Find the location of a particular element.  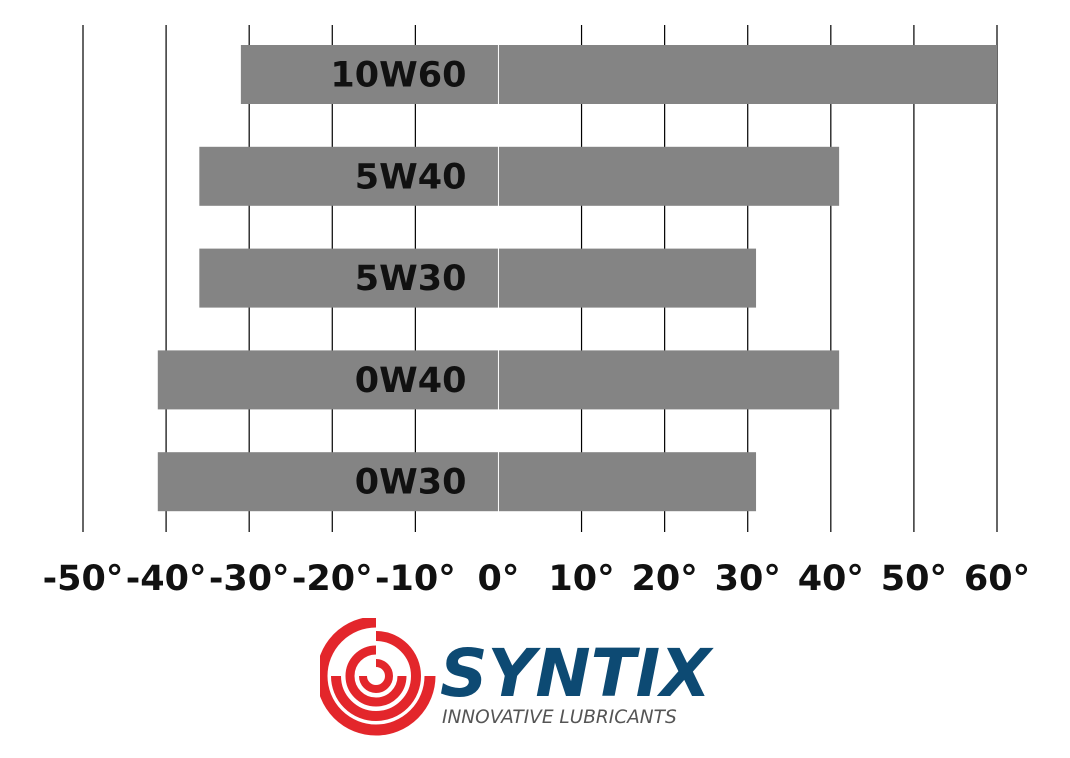

bar-5w30 is located at coordinates (478, 278).